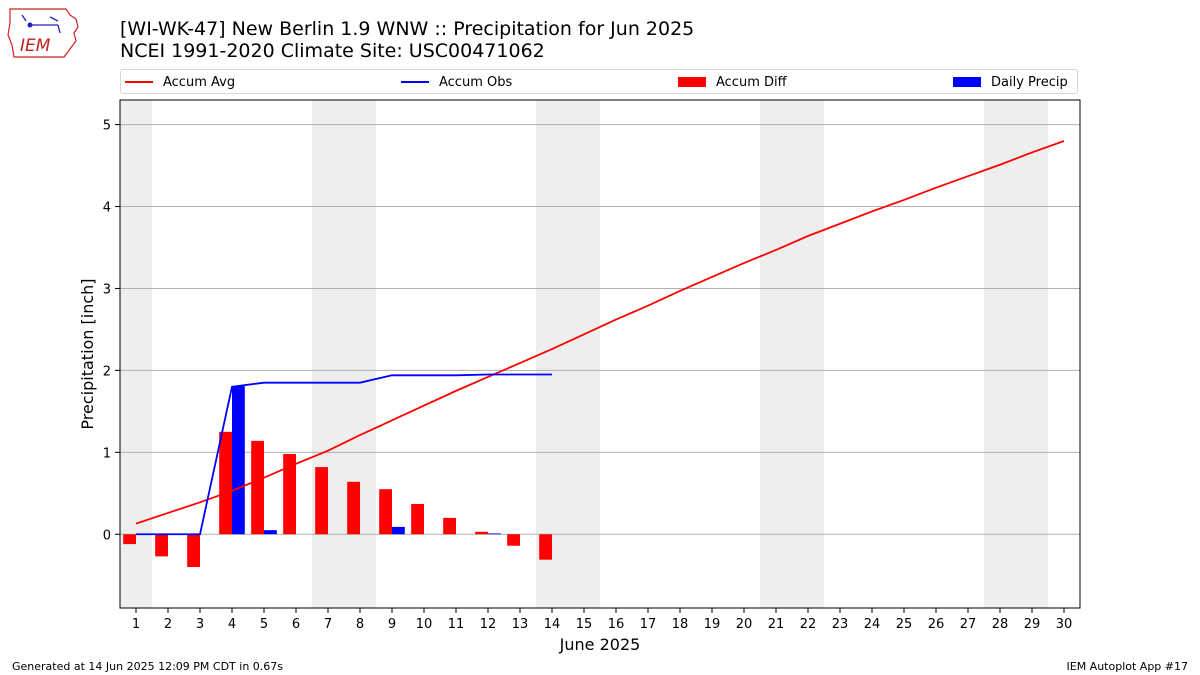 Image resolution: width=1200 pixels, height=675 pixels. What do you see at coordinates (332, 51) in the screenshot?
I see `chart-subtitle: NCEI 1991-2020 Climate Site: USC00471062` at bounding box center [332, 51].